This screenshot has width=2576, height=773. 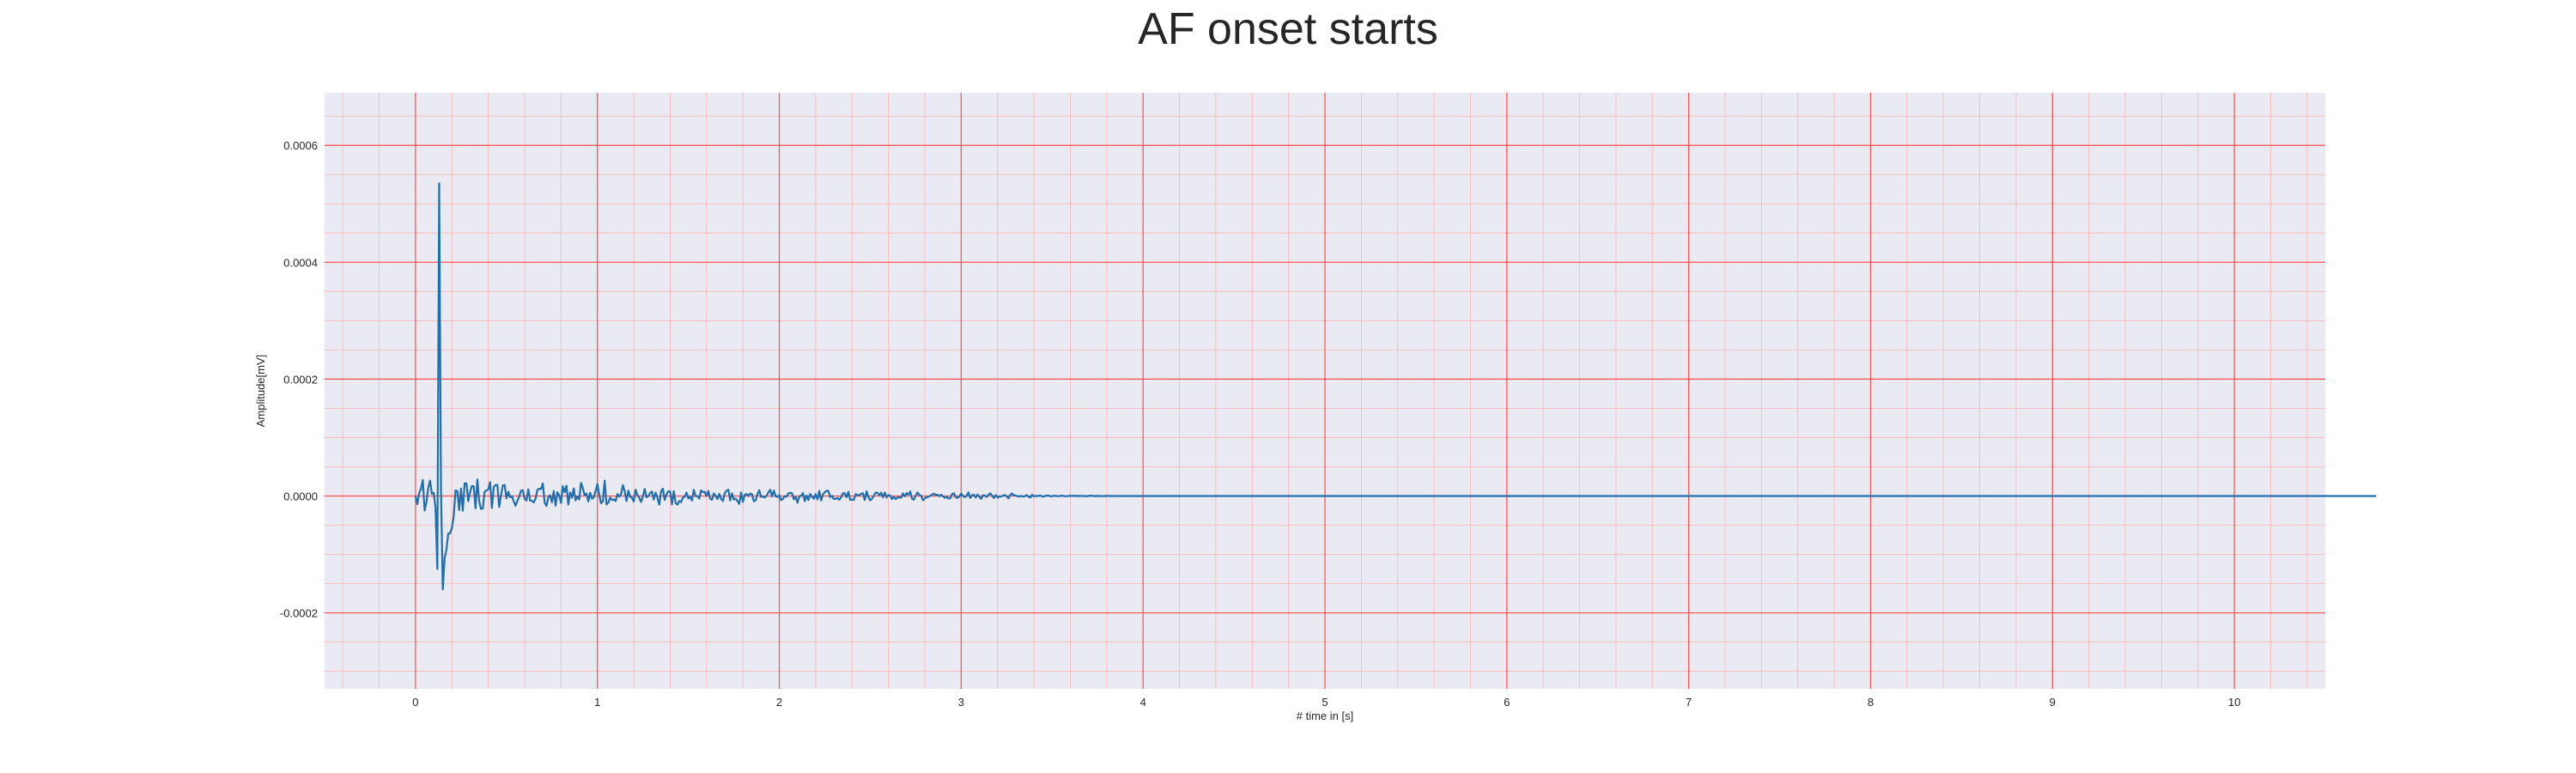 I want to click on y-tick-labels: -0.0002 0.0000 0.0002 0.0004 0.0006, so click(x=299, y=379).